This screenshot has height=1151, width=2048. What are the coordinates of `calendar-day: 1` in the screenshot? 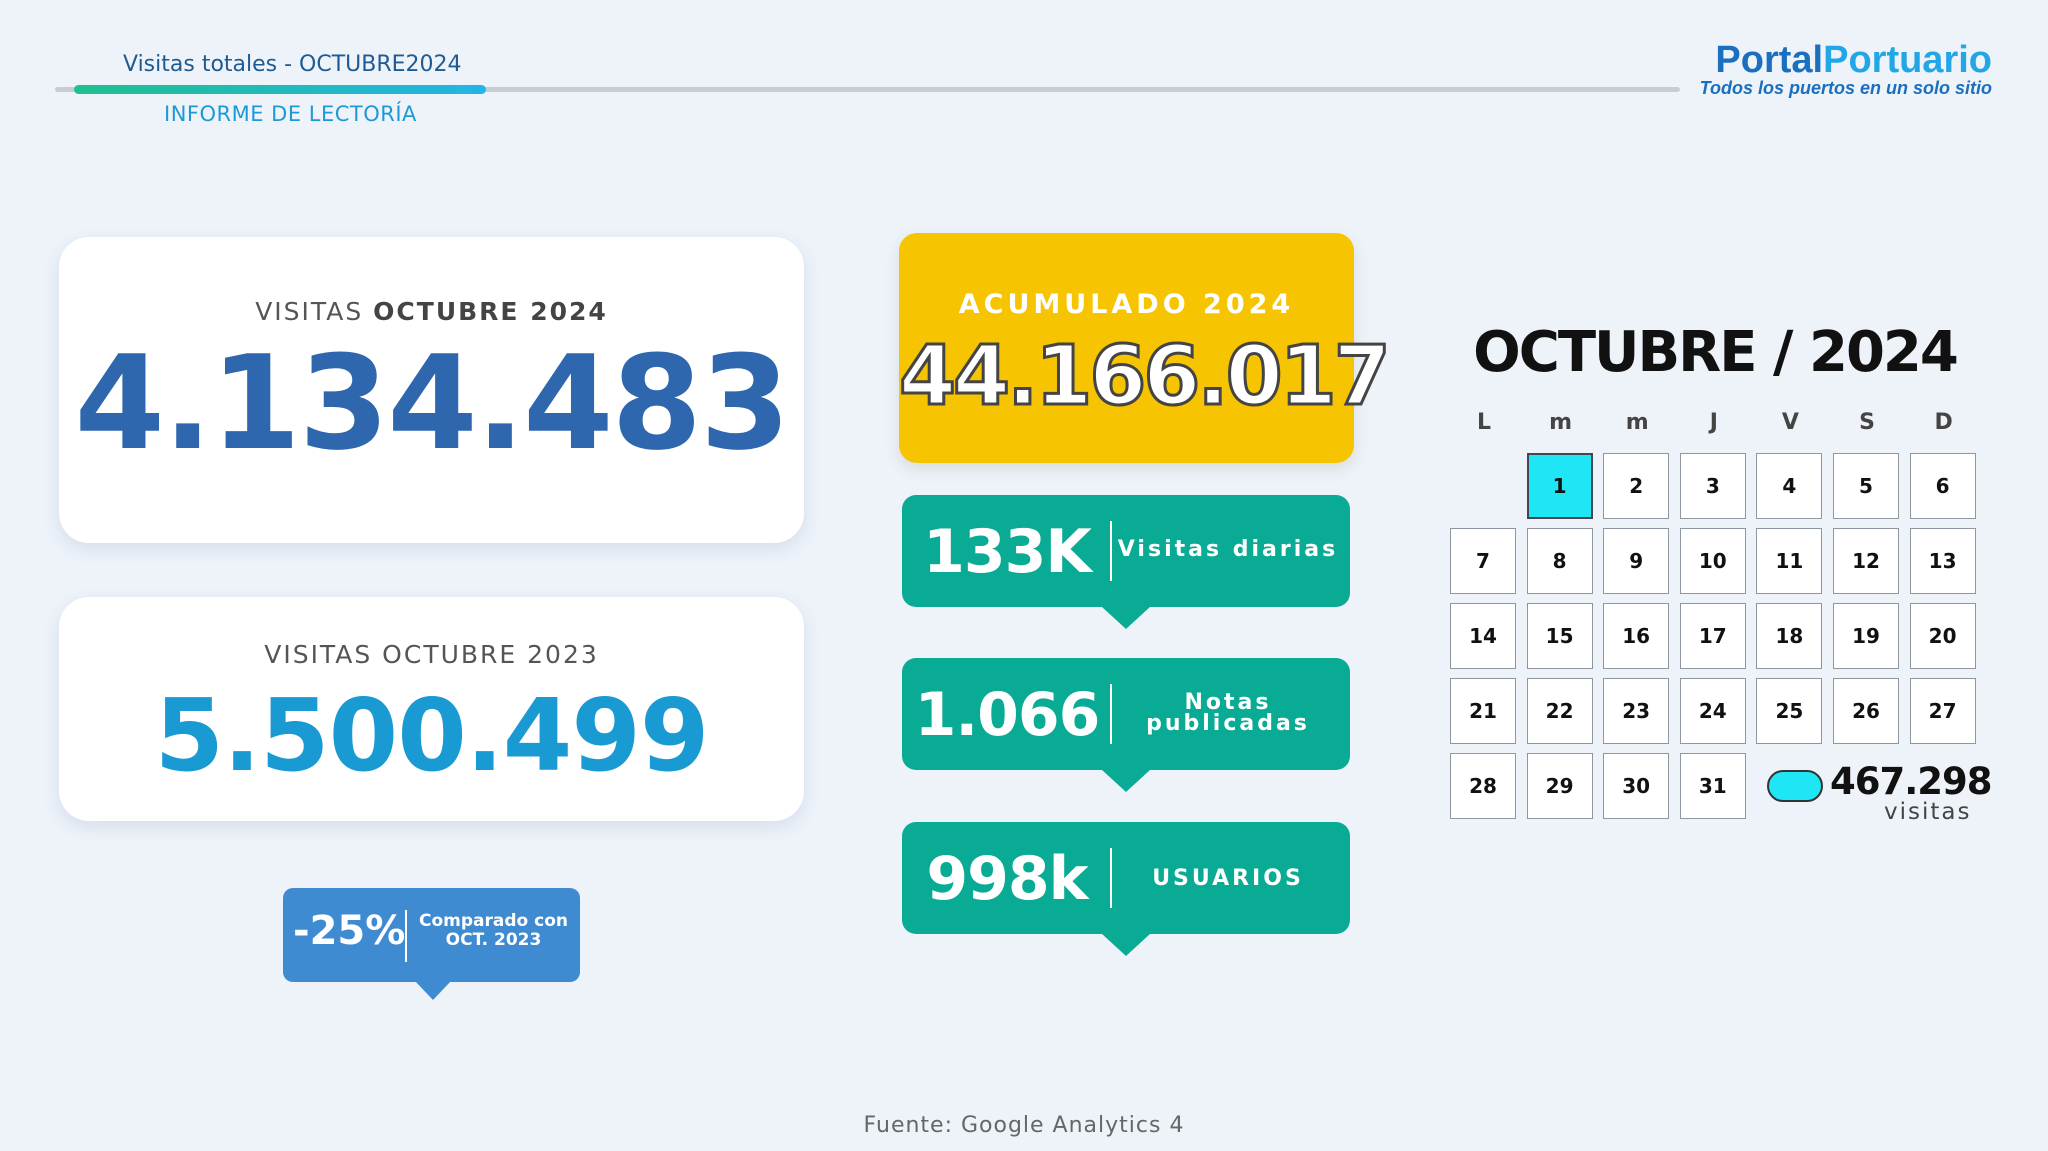 It's located at (1559, 486).